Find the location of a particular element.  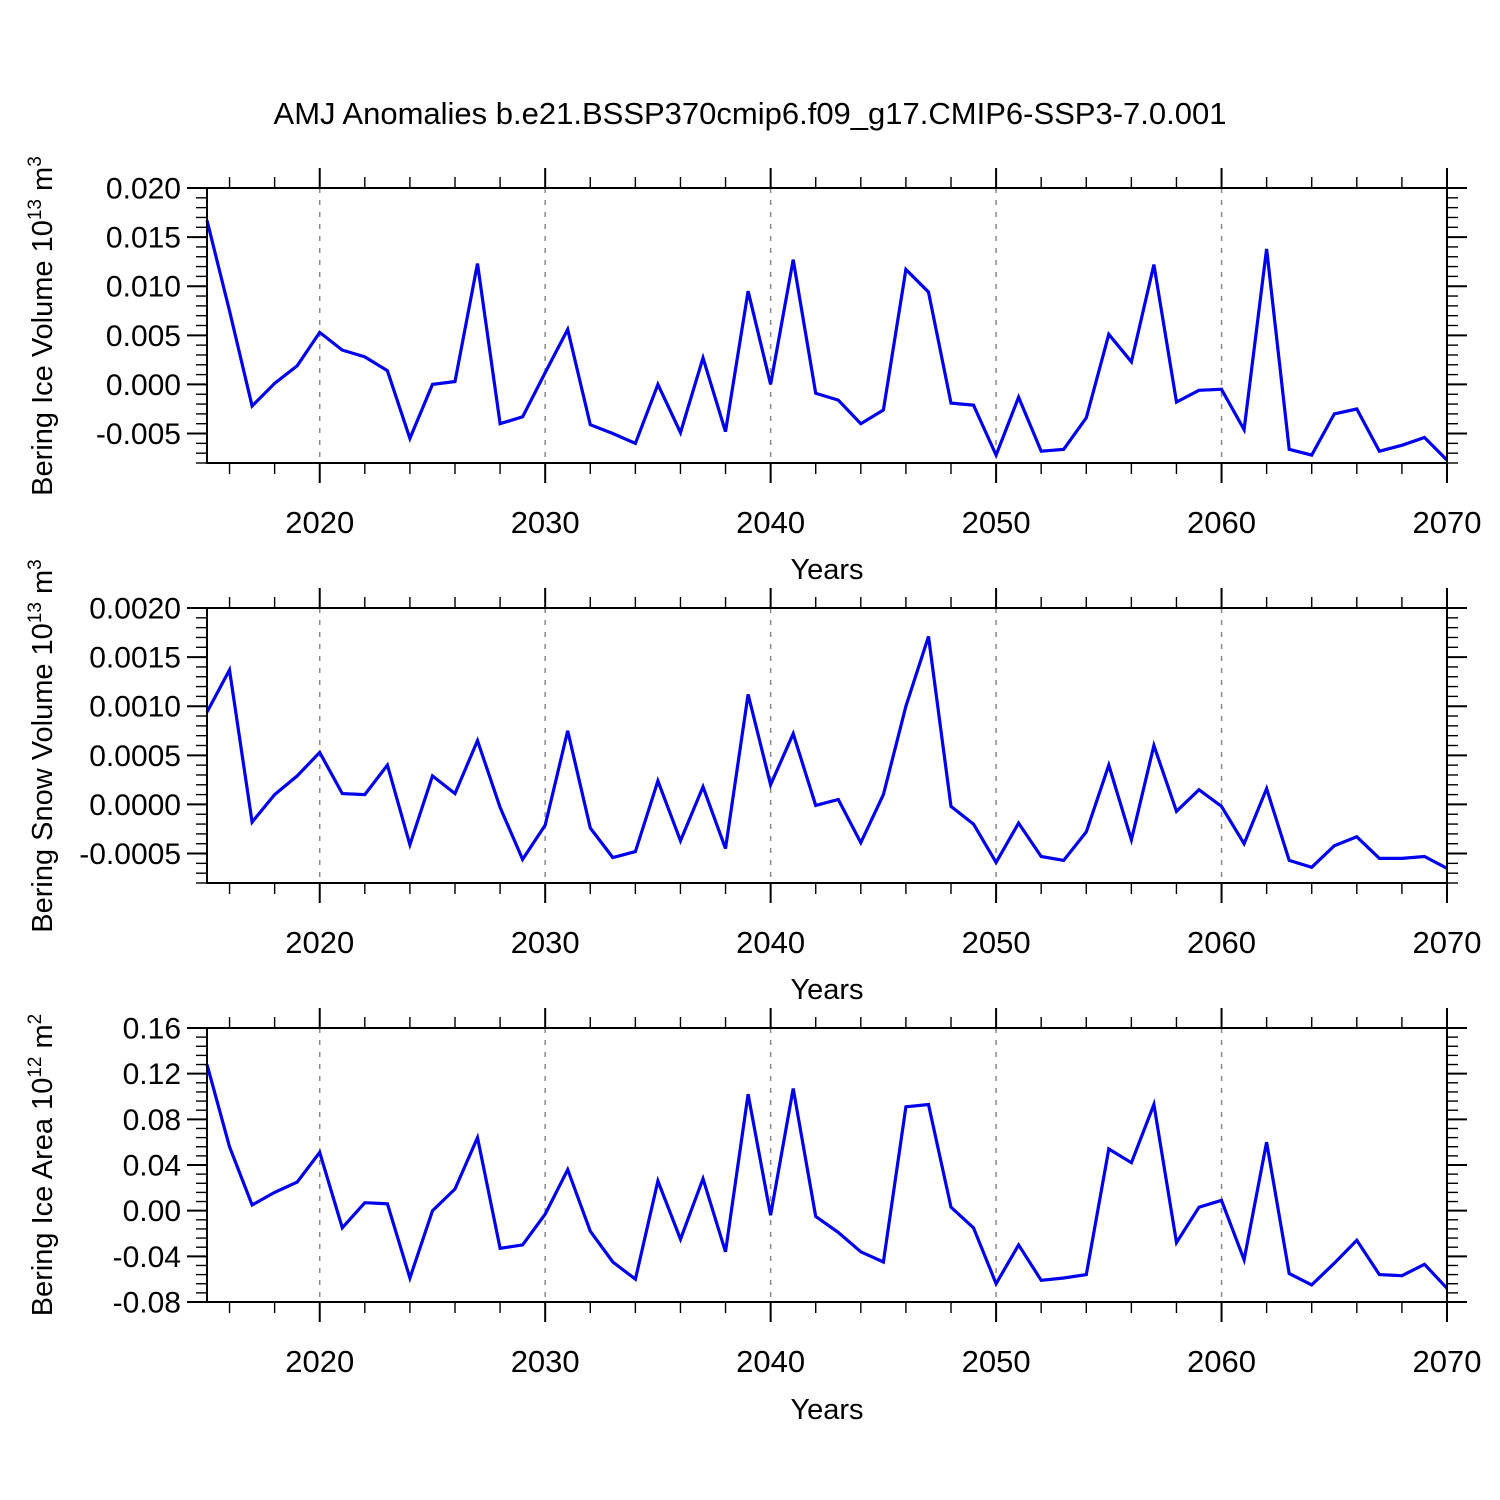

y-tick-label: 0.16 is located at coordinates (152, 1029).